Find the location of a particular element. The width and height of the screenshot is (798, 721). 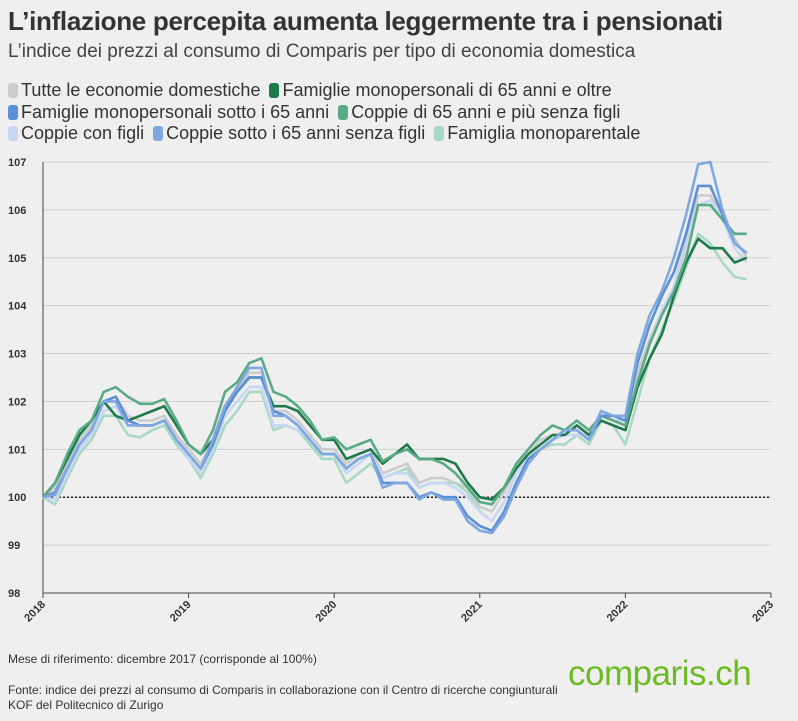

y-tick-label: 100 is located at coordinates (17, 498).